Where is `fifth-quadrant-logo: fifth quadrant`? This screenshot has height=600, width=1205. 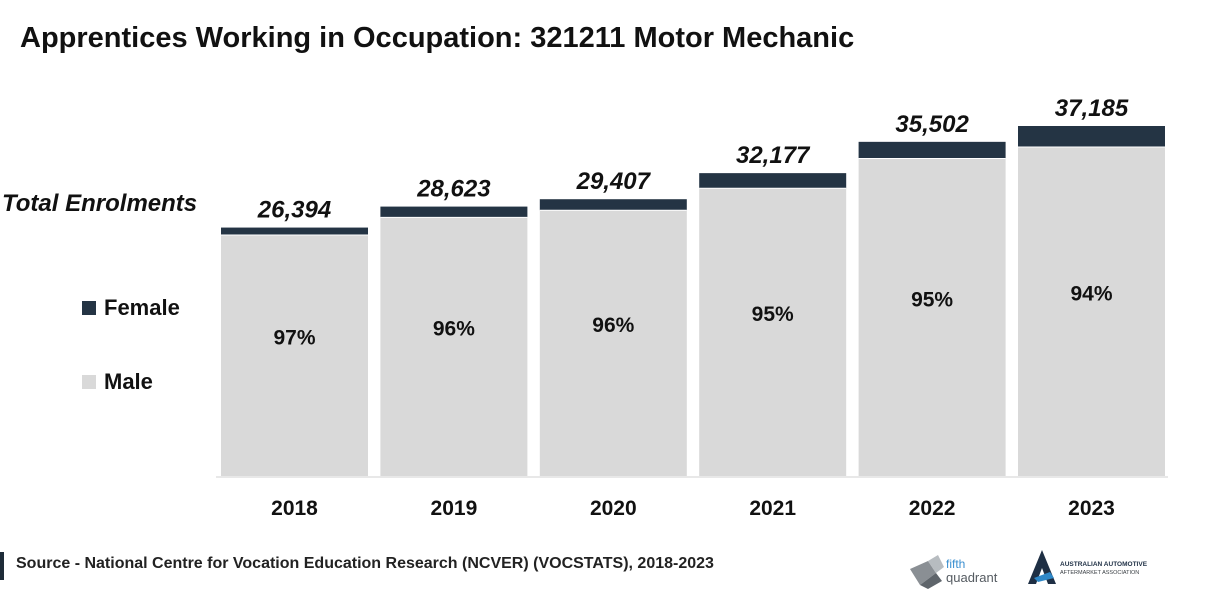
fifth-quadrant-logo: fifth quadrant is located at coordinates (954, 572).